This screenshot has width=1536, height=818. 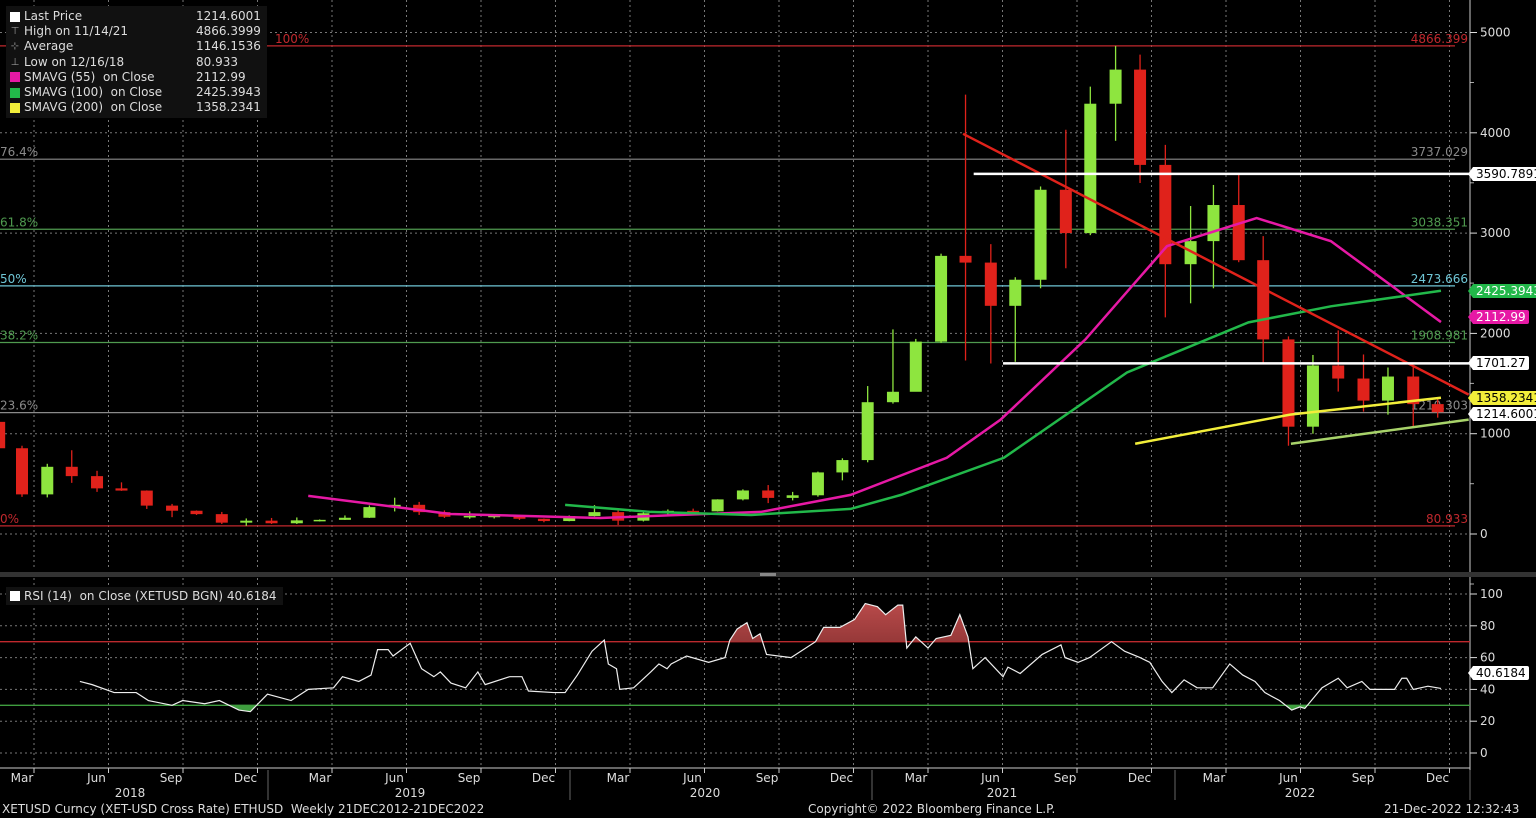 What do you see at coordinates (1439, 336) in the screenshot?
I see `fibonacci-value-label: 1908.981` at bounding box center [1439, 336].